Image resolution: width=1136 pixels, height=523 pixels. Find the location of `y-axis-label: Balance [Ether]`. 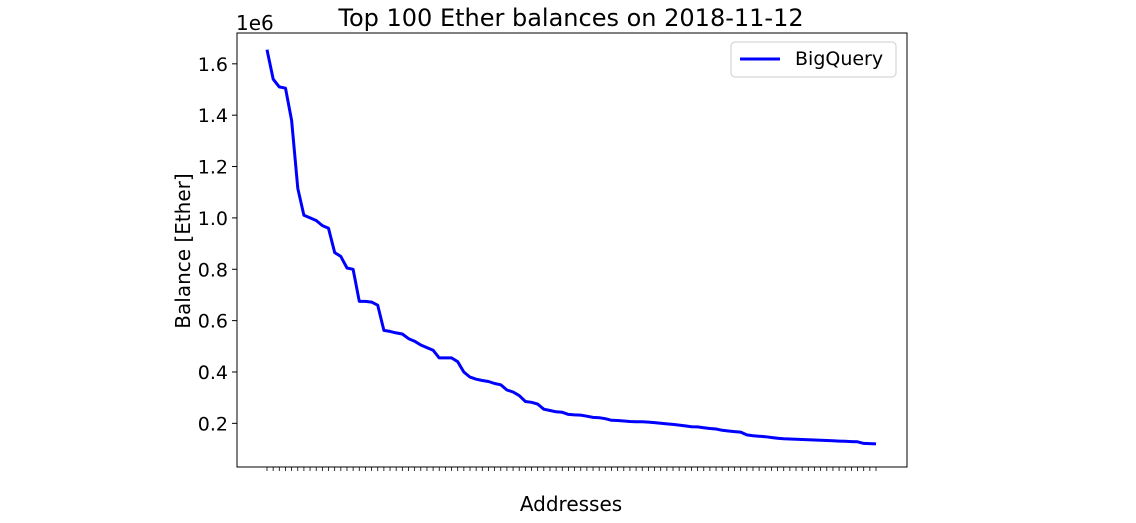

y-axis-label: Balance [Ether] is located at coordinates (183, 250).